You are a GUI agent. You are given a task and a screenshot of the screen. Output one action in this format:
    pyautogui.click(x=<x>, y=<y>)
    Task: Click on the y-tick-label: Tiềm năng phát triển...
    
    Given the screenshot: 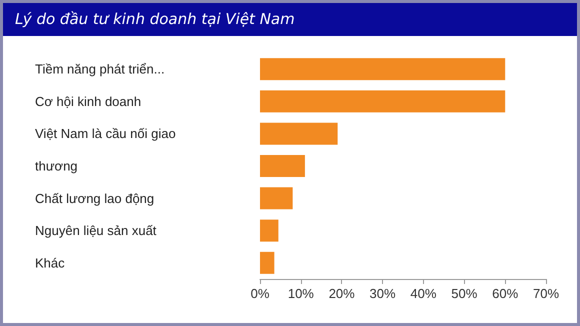 What is the action you would take?
    pyautogui.click(x=100, y=69)
    